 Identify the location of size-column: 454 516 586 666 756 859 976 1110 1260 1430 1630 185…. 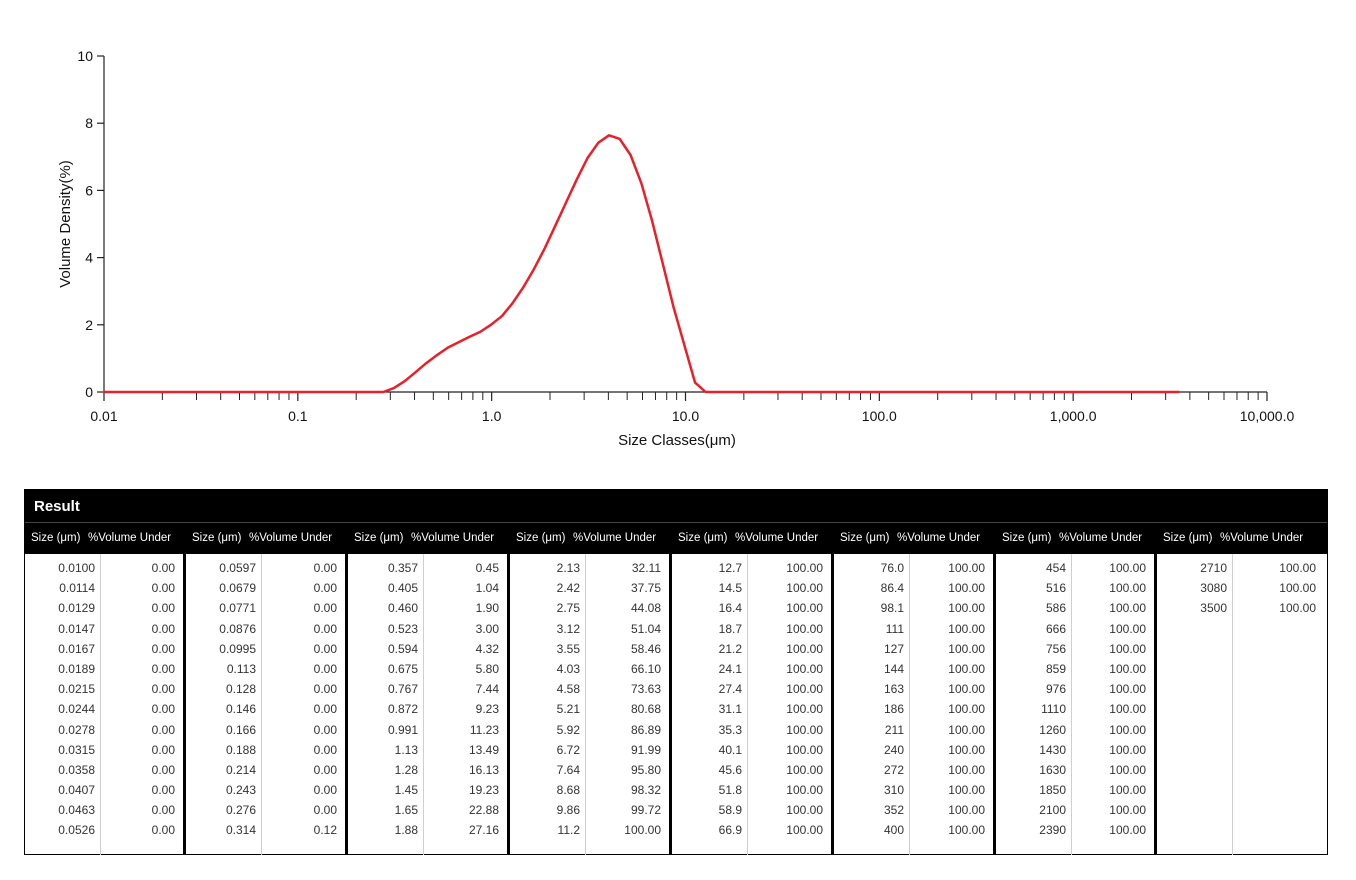
(1034, 704).